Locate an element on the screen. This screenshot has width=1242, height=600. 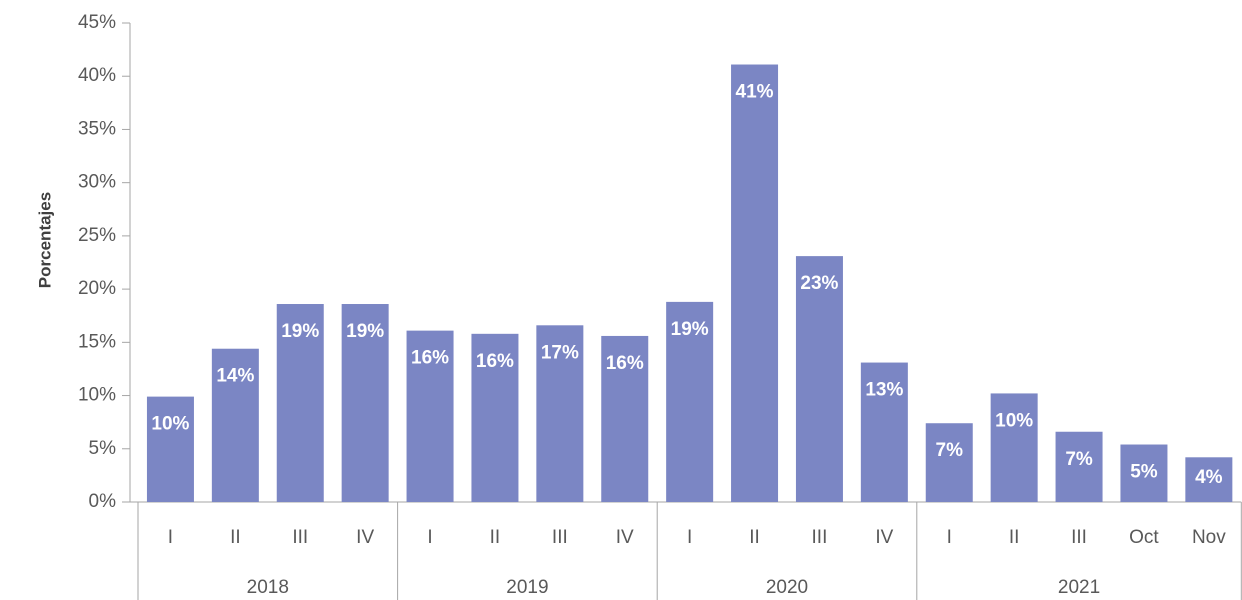
x-tick-label: Oct is located at coordinates (1144, 537).